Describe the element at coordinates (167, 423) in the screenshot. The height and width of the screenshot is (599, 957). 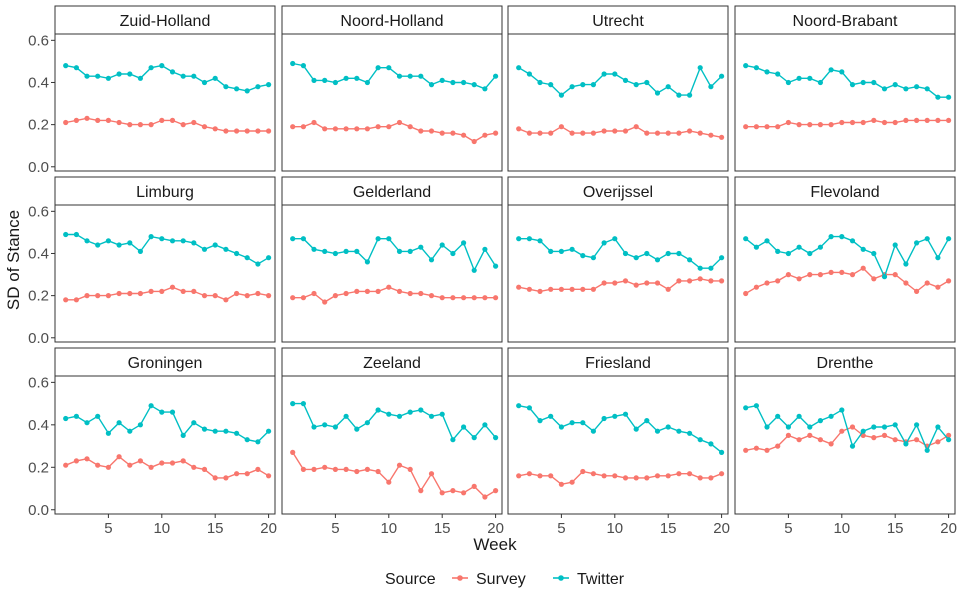
I see `twitter-line-groningen` at that location.